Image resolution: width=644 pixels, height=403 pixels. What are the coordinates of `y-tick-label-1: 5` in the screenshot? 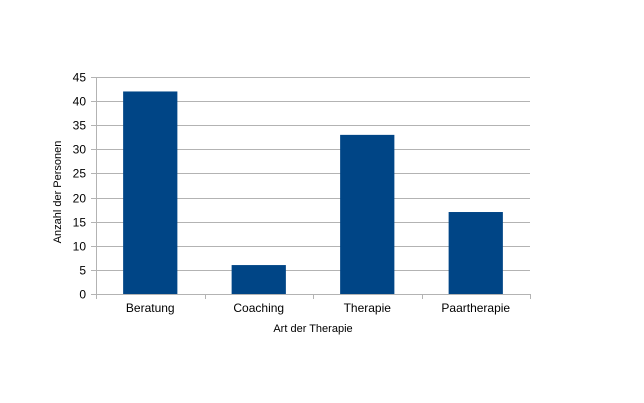 It's located at (82, 271).